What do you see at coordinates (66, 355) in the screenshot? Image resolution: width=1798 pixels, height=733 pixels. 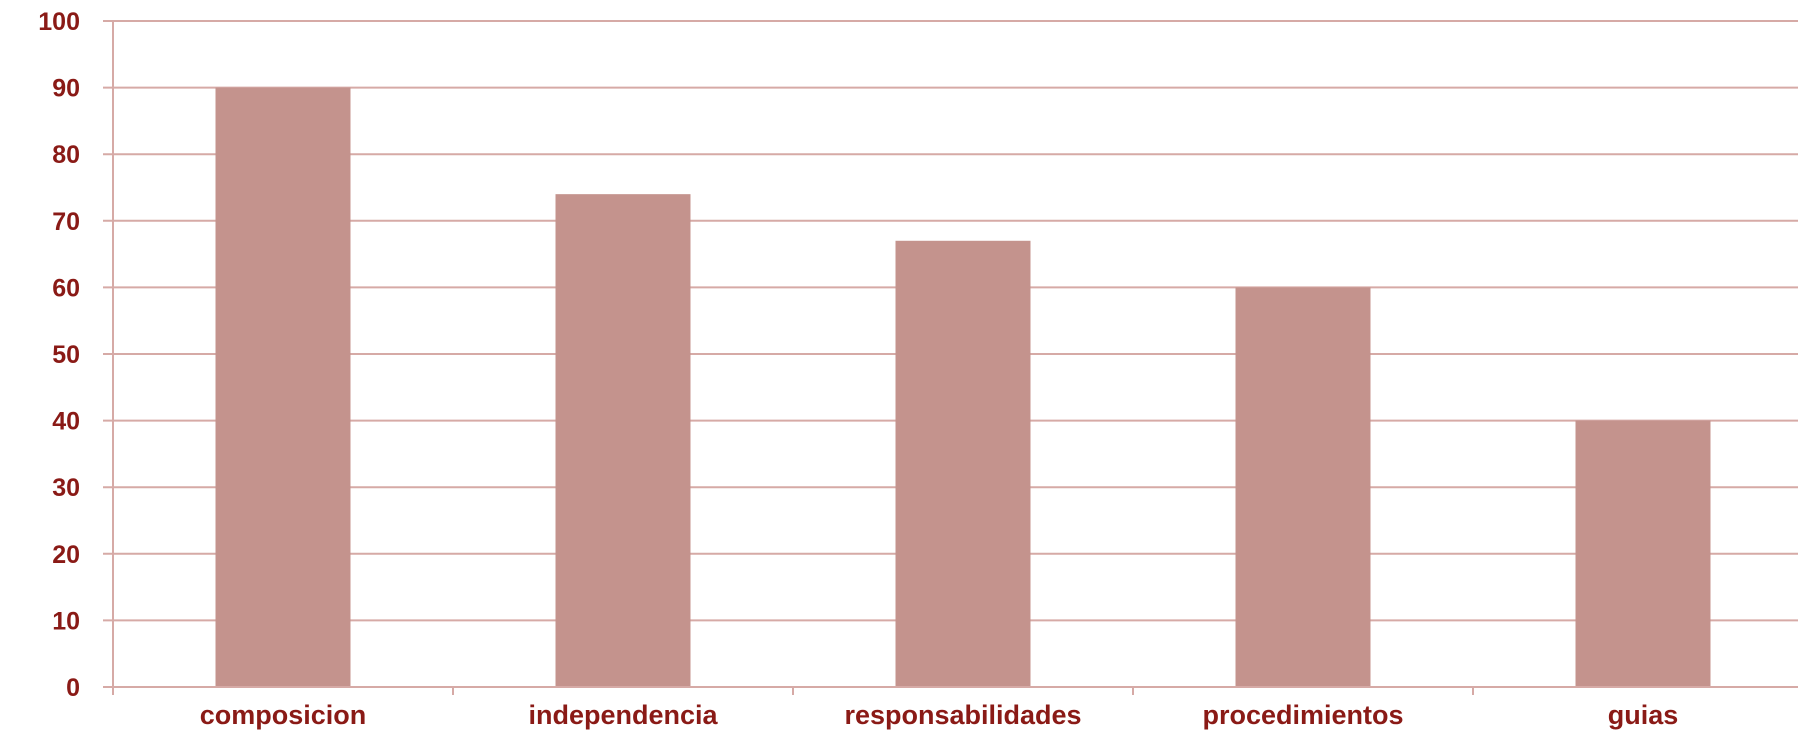 I see `y-tick-label: 50` at bounding box center [66, 355].